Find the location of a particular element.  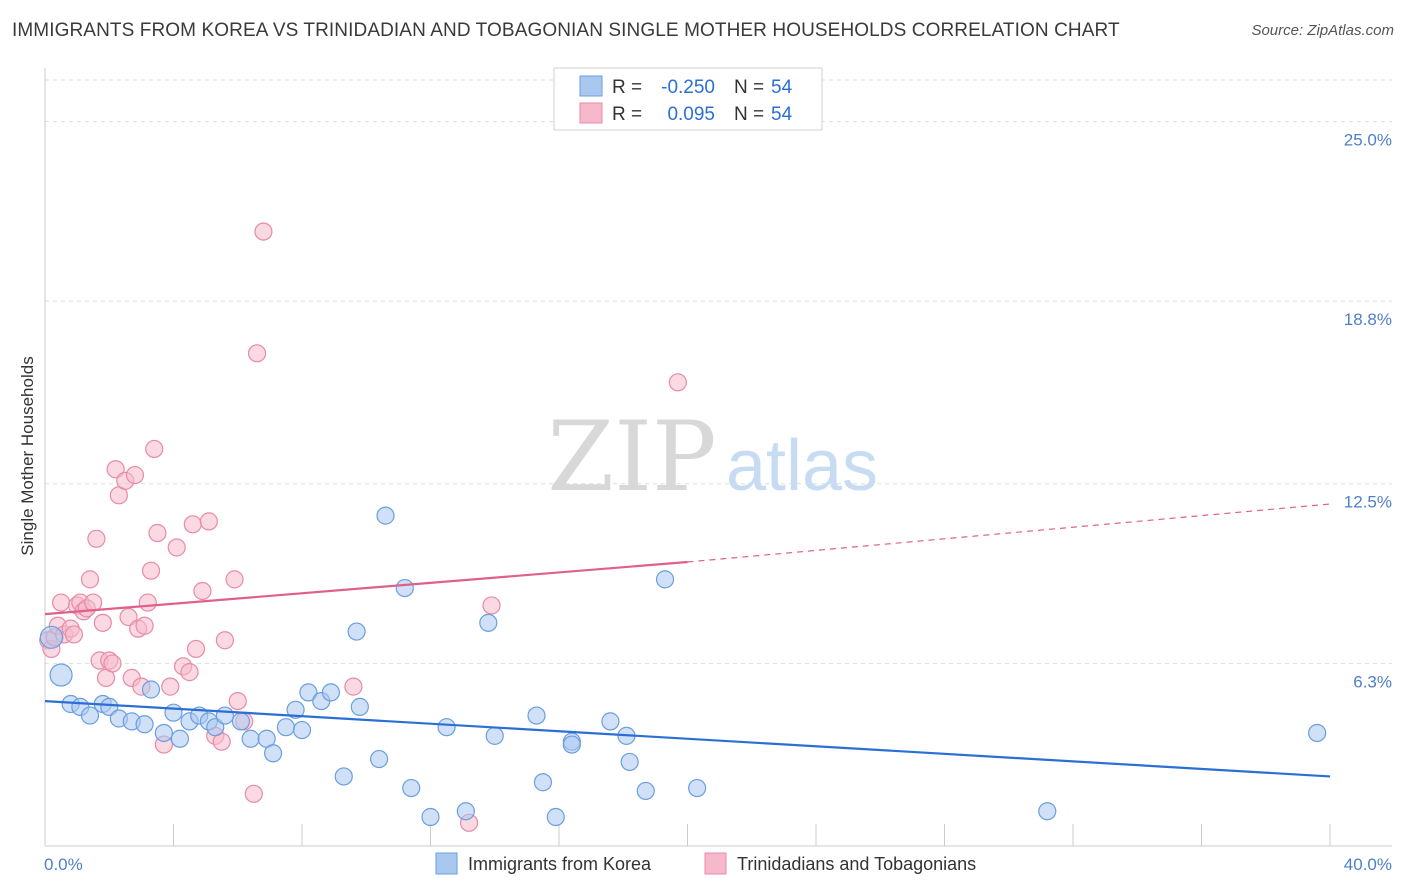

legend-r-value-blue: -0.250 is located at coordinates (688, 87).